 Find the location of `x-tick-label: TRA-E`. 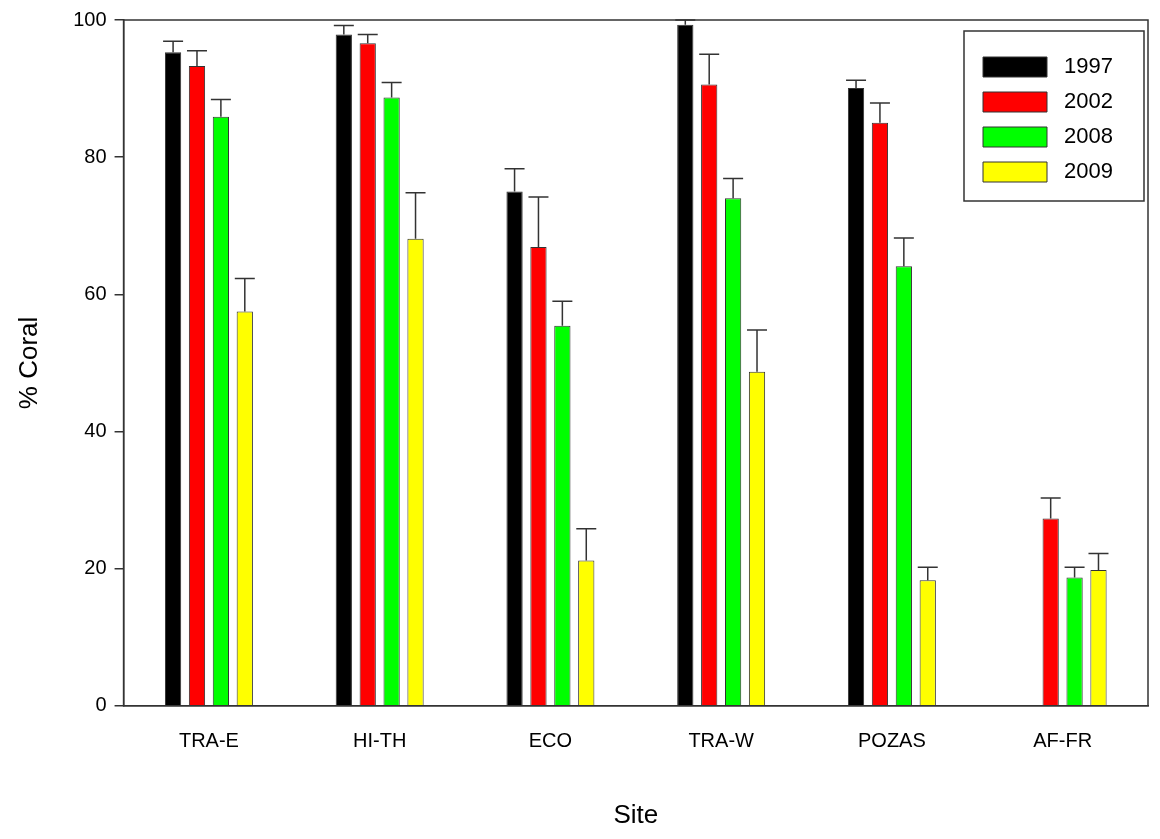

x-tick-label: TRA-E is located at coordinates (208, 740).